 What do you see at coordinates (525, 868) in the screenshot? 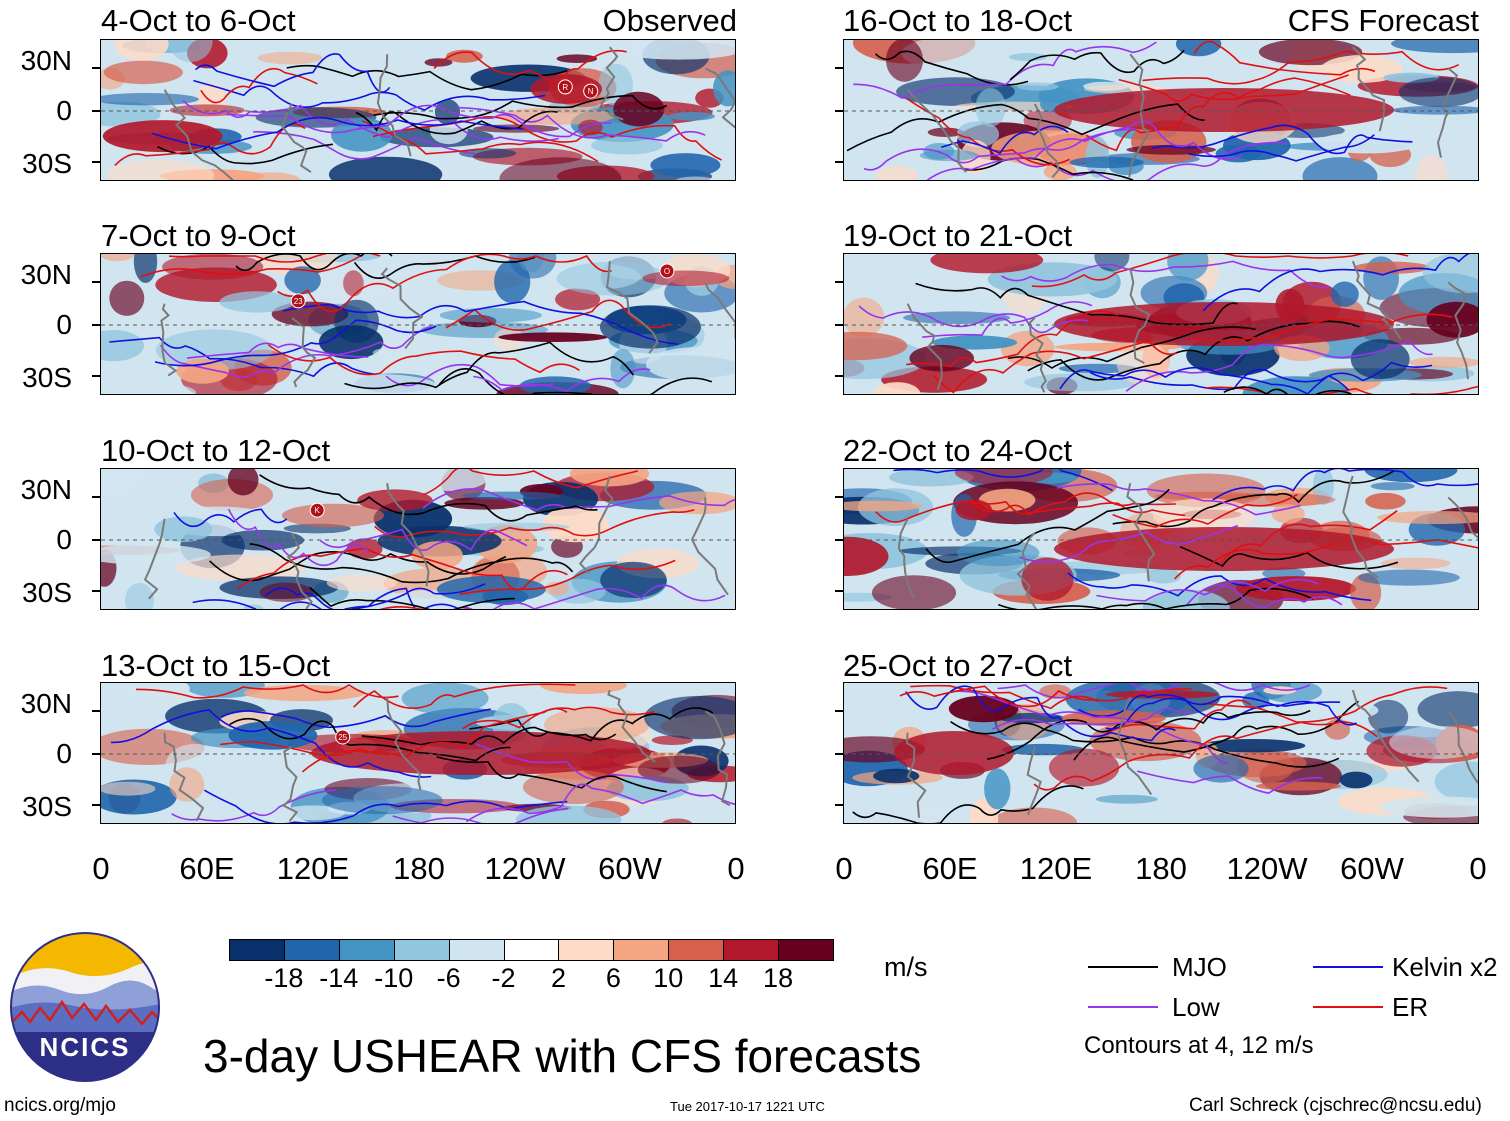
I see `lon-120w-left: 120W` at bounding box center [525, 868].